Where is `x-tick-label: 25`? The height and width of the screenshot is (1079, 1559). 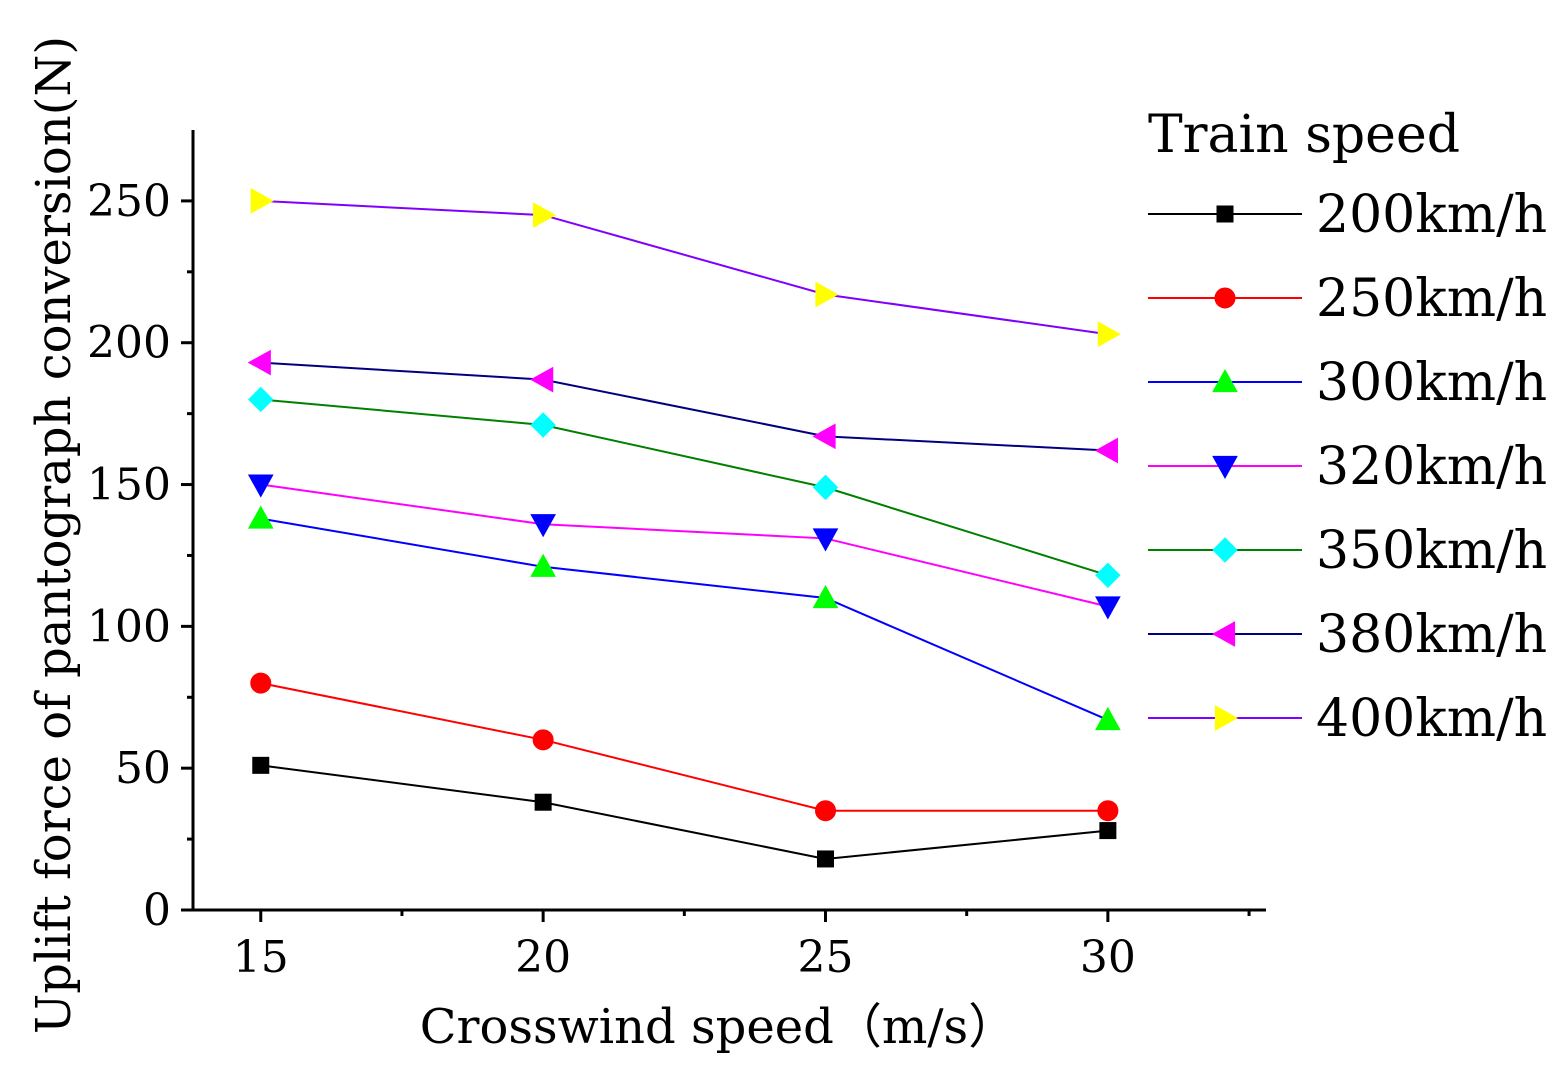
x-tick-label: 25 is located at coordinates (826, 957).